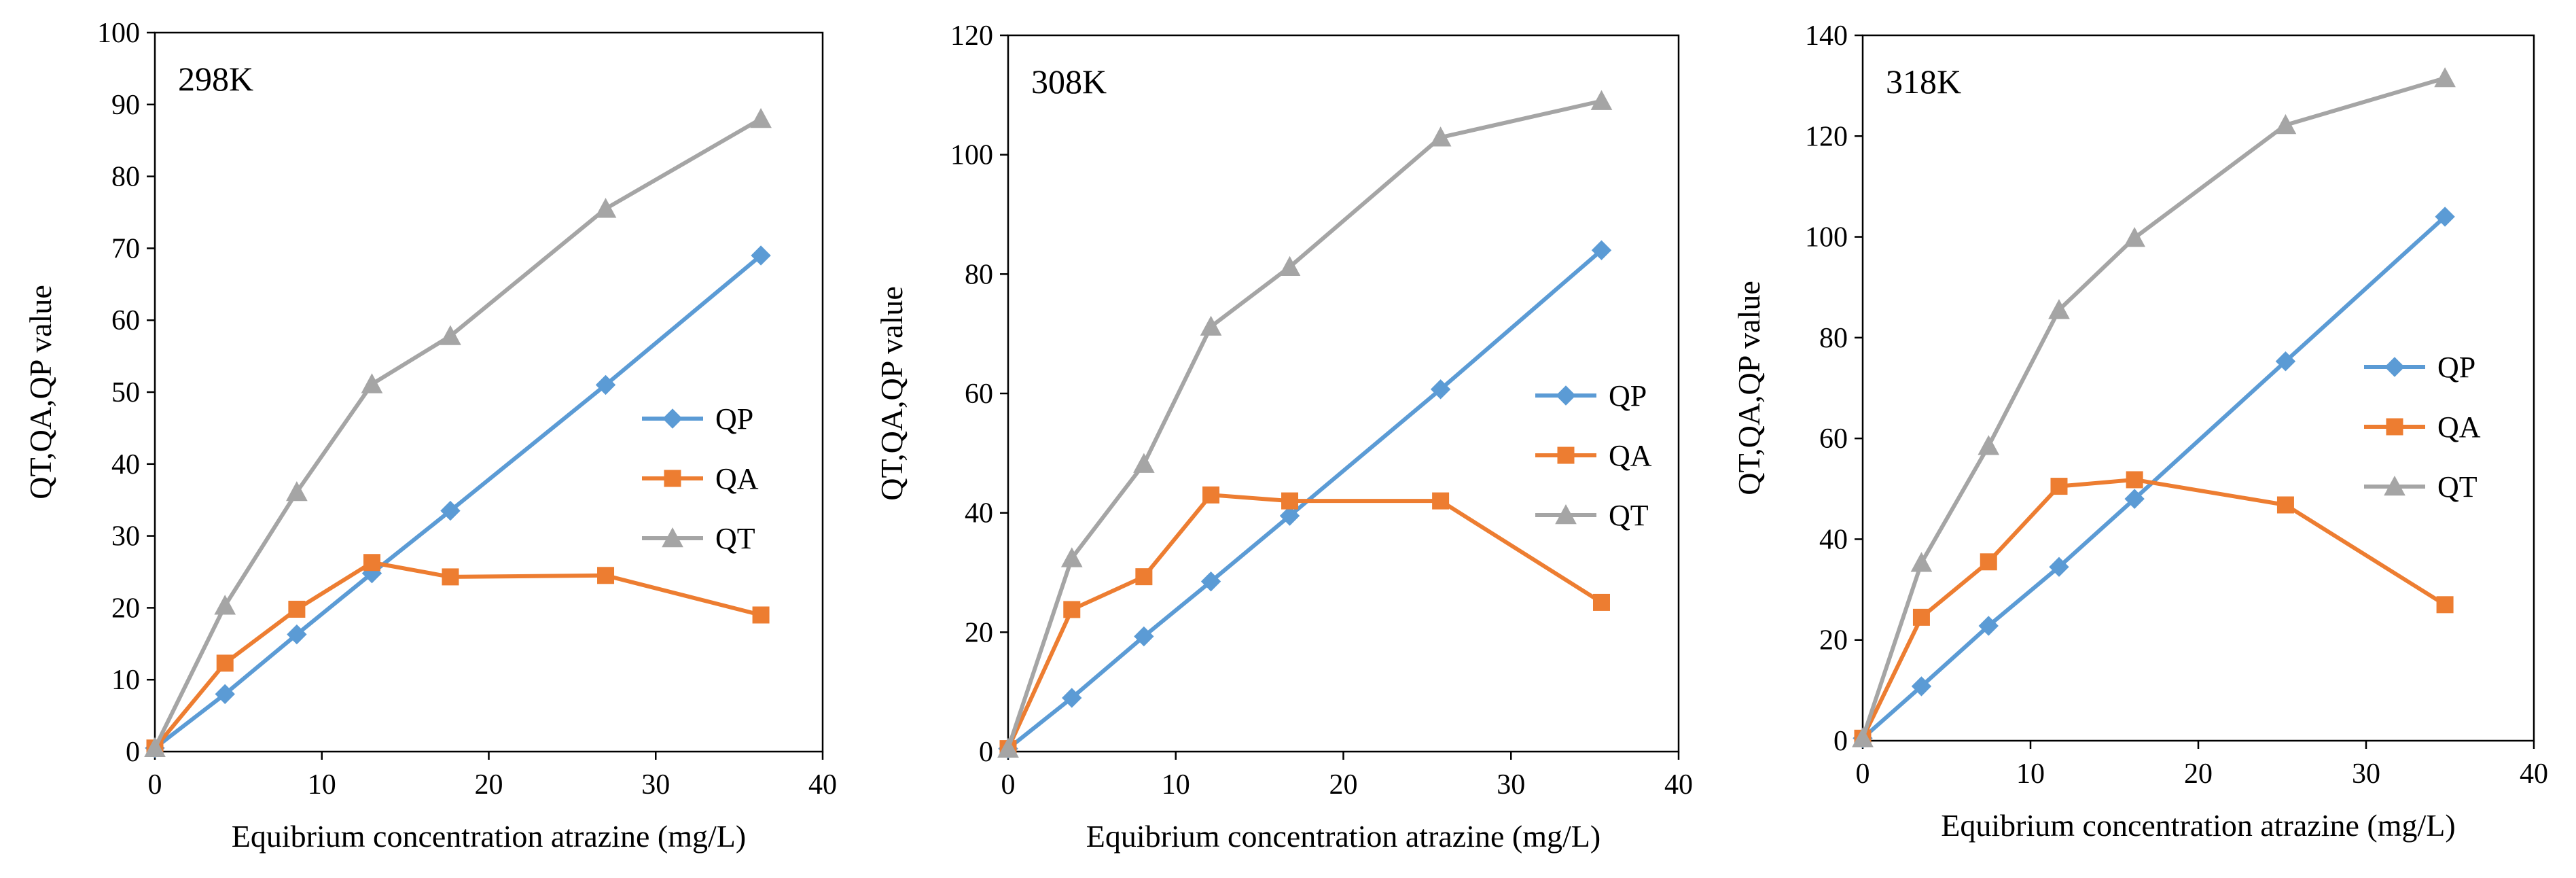 Image resolution: width=2576 pixels, height=878 pixels. What do you see at coordinates (2534, 774) in the screenshot?
I see `x-tick-label: 40` at bounding box center [2534, 774].